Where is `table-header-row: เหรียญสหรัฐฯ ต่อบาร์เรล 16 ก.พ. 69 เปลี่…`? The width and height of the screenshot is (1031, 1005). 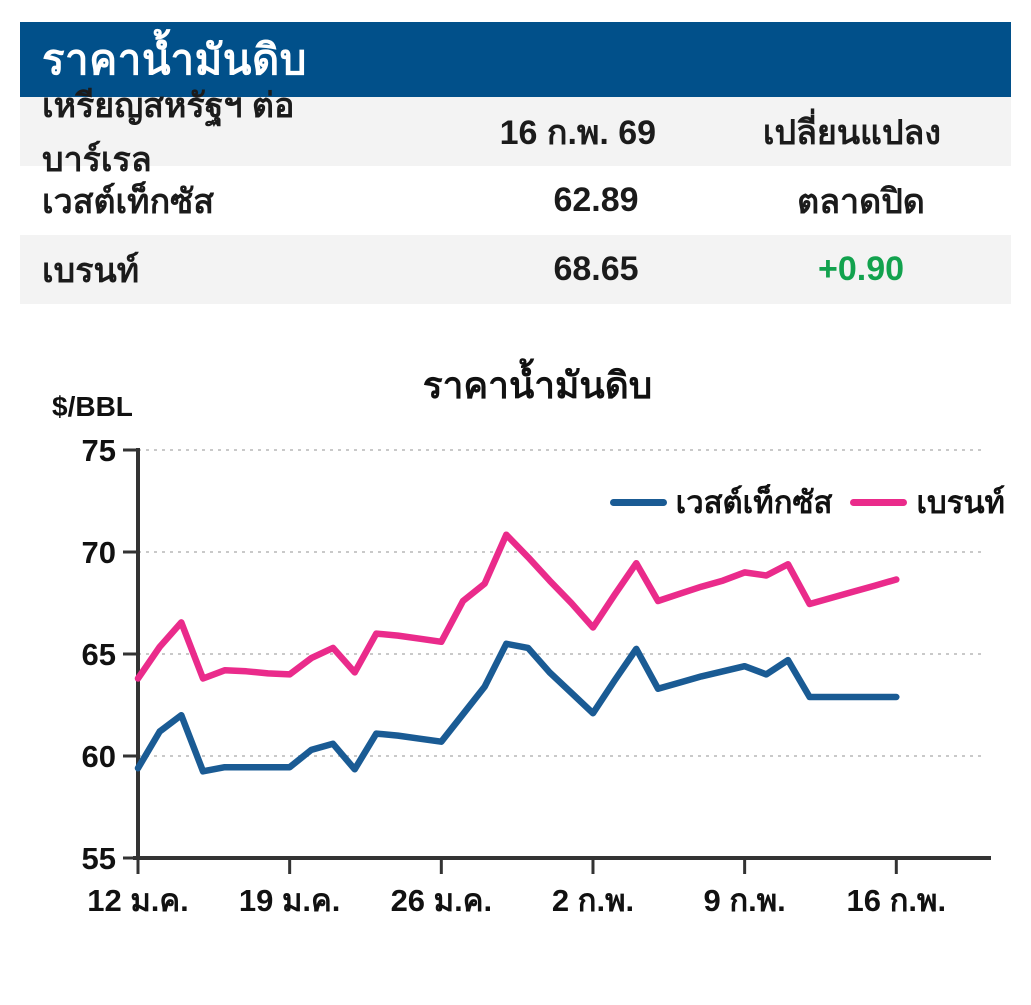 table-header-row: เหรียญสหรัฐฯ ต่อบาร์เรล 16 ก.พ. 69 เปลี่… is located at coordinates (515, 133).